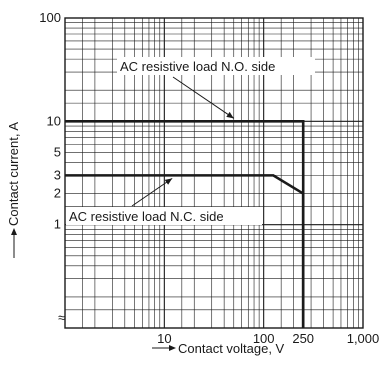  What do you see at coordinates (363, 338) in the screenshot?
I see `x-tick-label: 1,000` at bounding box center [363, 338].